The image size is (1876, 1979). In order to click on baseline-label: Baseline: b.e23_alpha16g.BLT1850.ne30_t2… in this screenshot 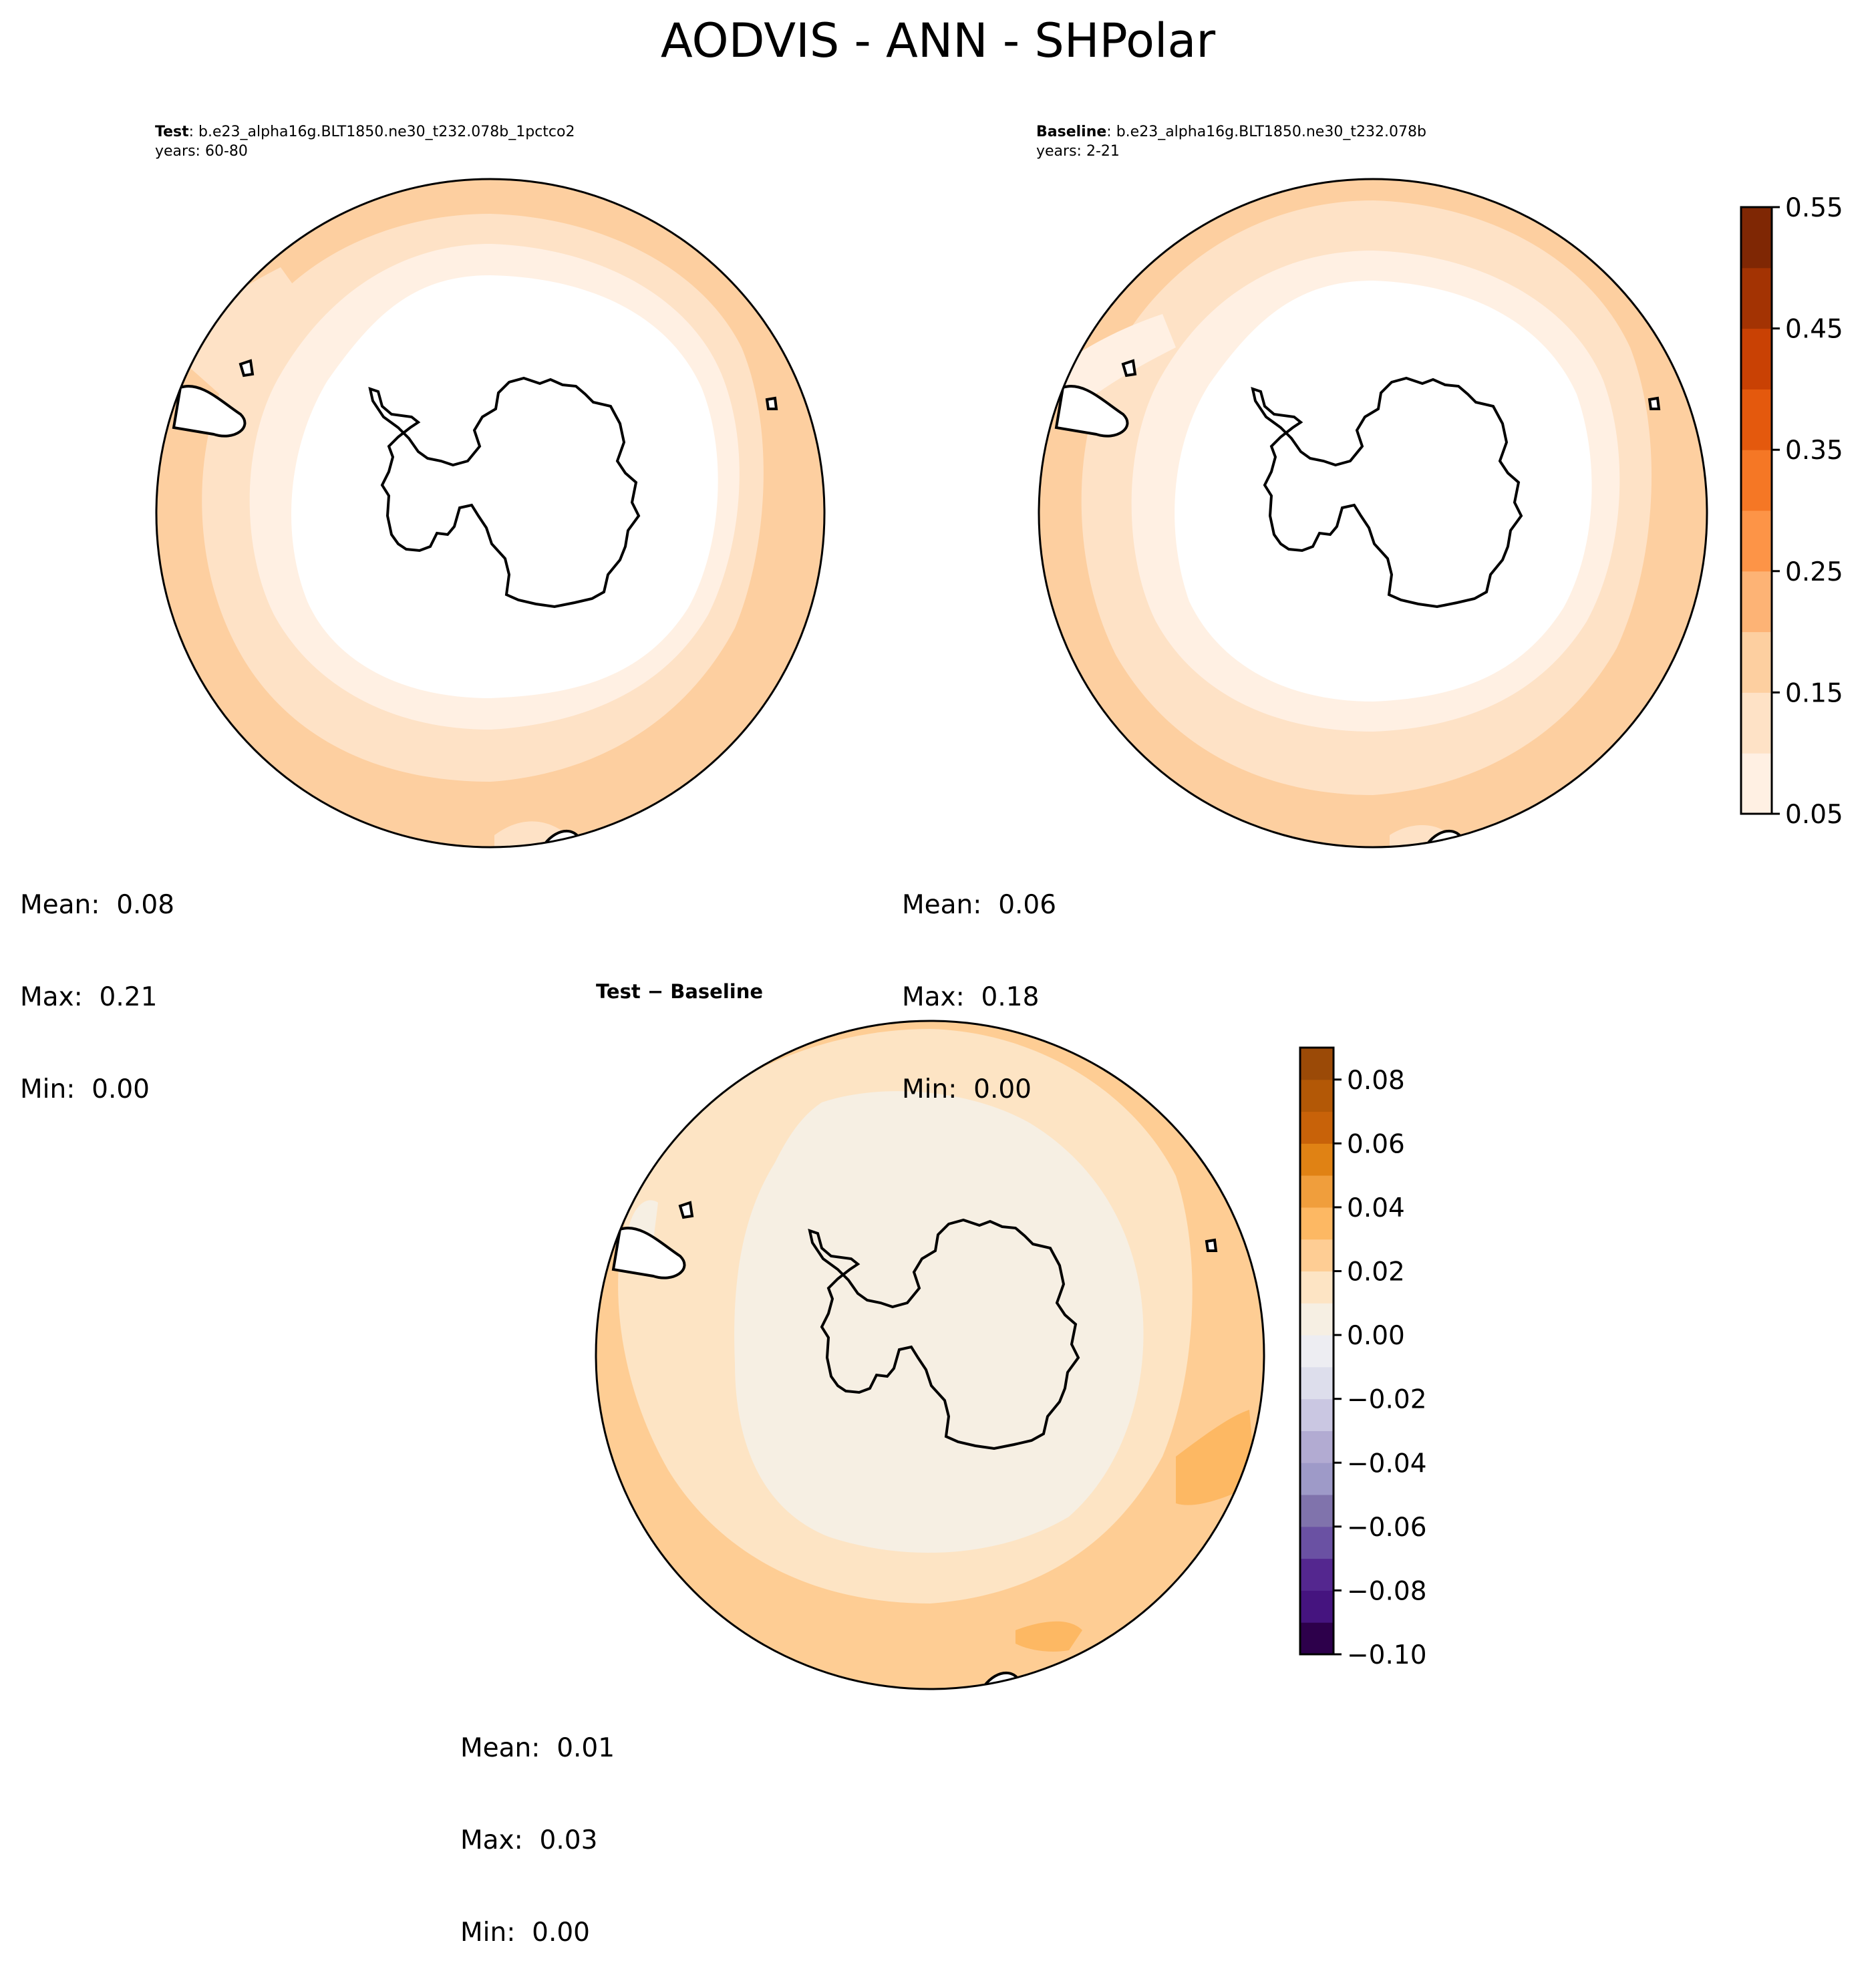, I will do `click(1231, 132)`.